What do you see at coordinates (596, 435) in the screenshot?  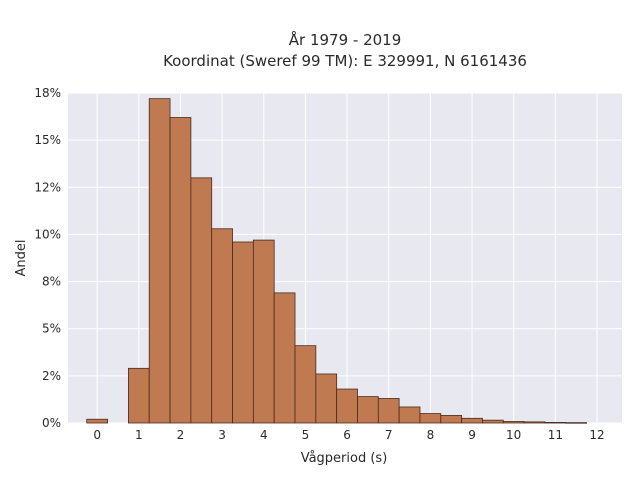 I see `x-tick-label: 12` at bounding box center [596, 435].